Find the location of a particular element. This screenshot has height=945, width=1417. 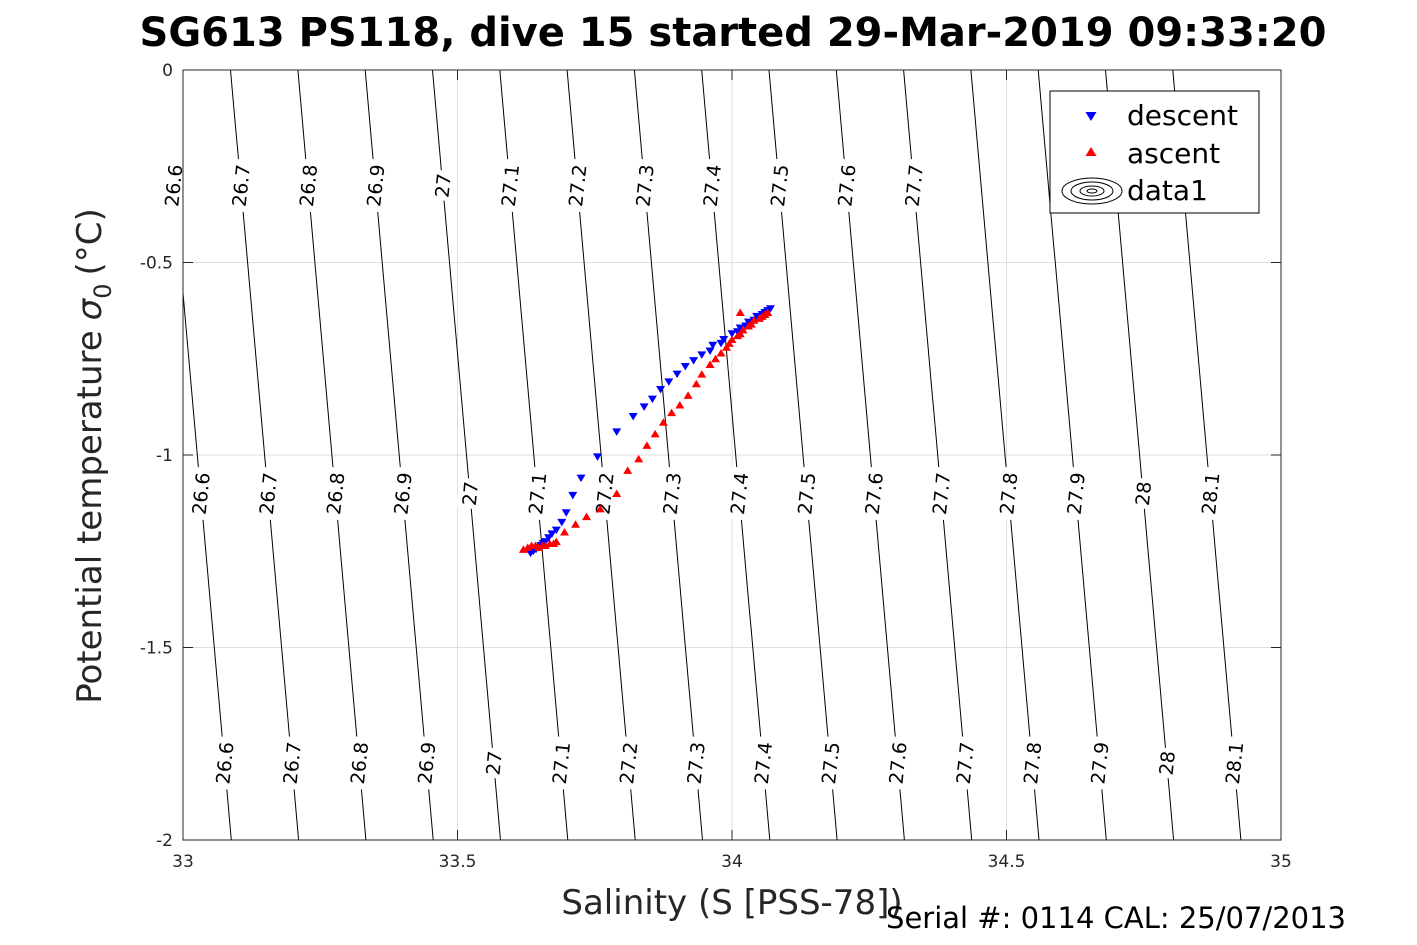

contour-label: 27.3 is located at coordinates (696, 763).